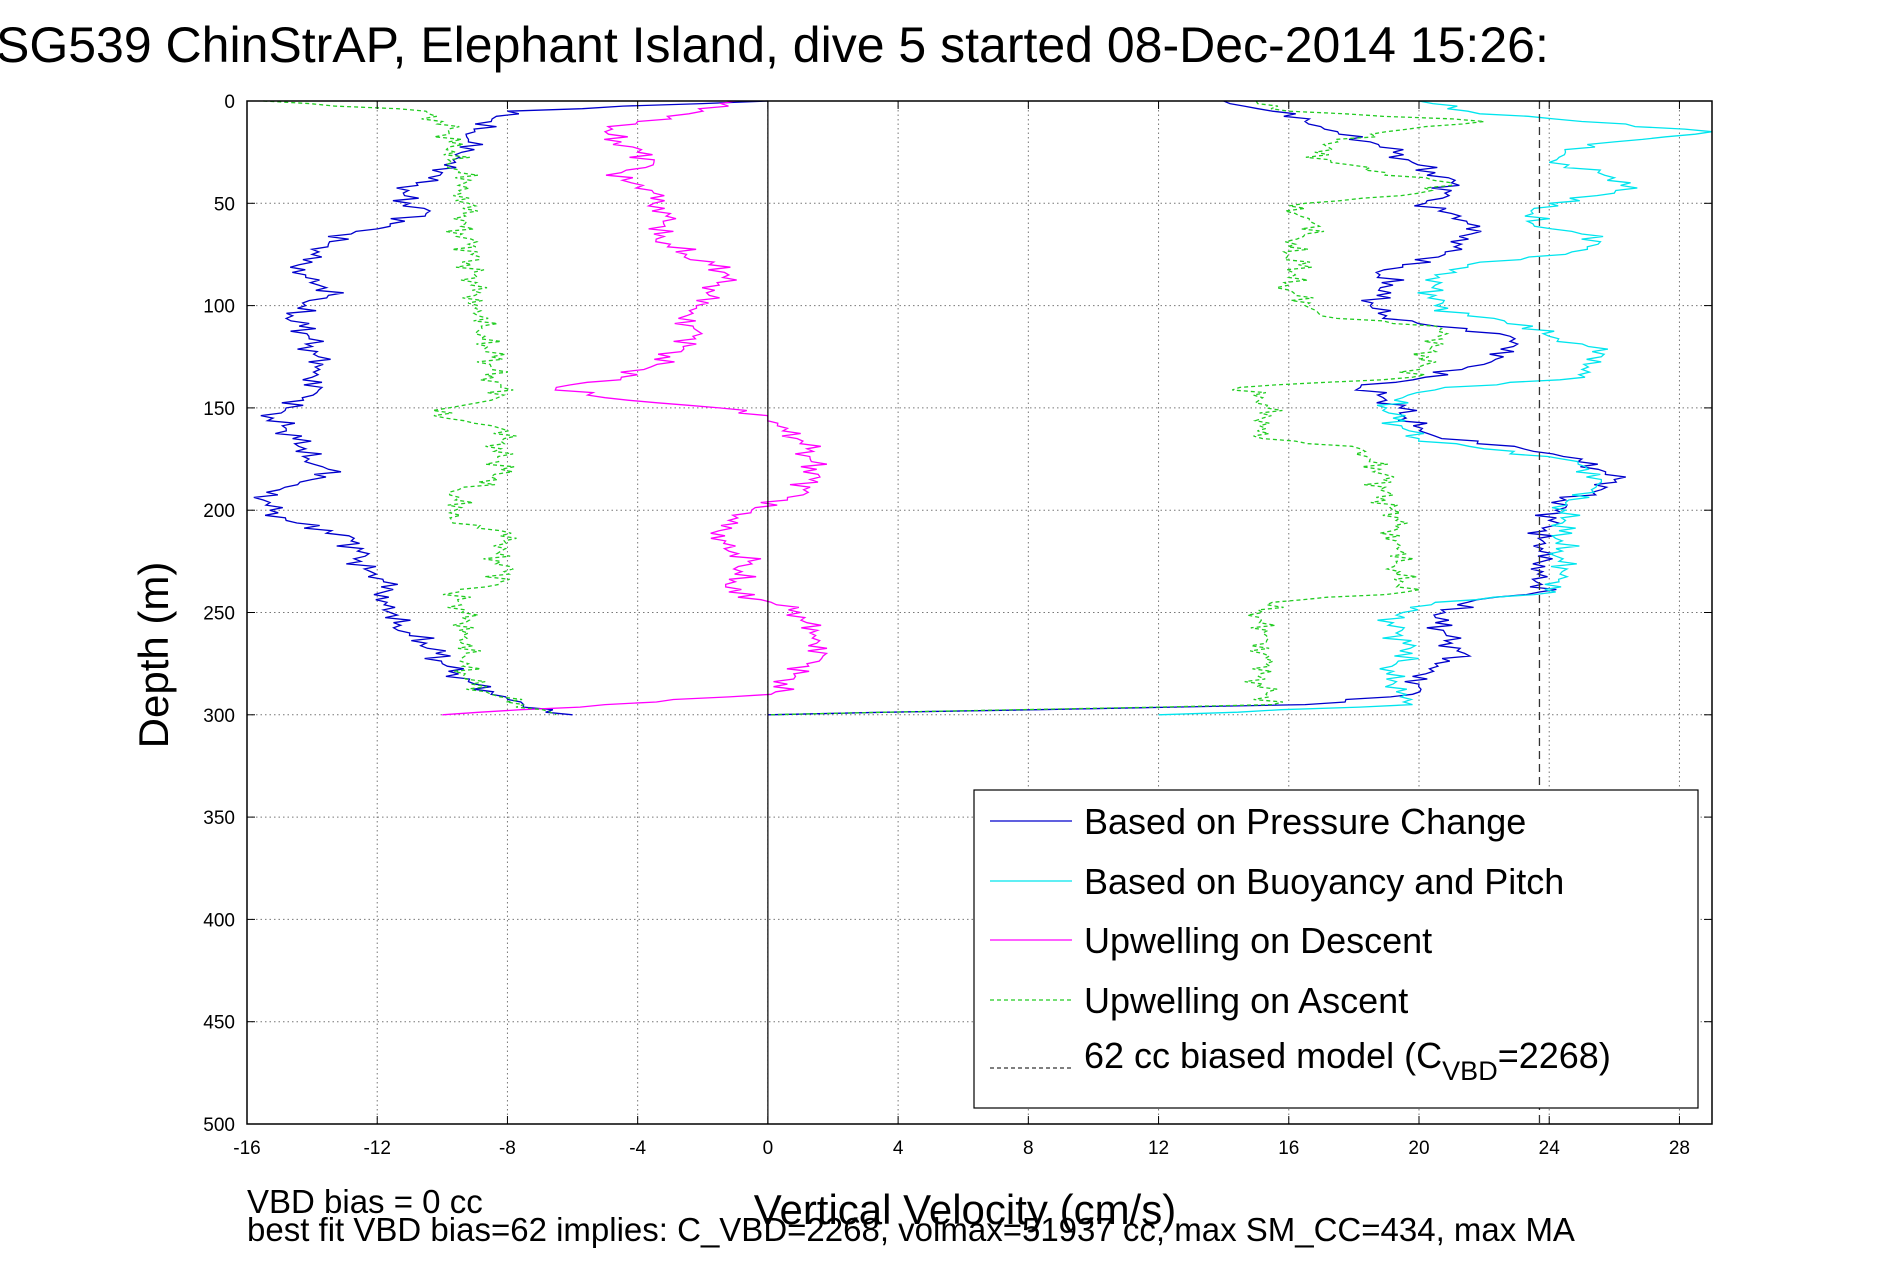  What do you see at coordinates (365, 1201) in the screenshot?
I see `footnote-vbd-bias: VBD bias = 0 cc` at bounding box center [365, 1201].